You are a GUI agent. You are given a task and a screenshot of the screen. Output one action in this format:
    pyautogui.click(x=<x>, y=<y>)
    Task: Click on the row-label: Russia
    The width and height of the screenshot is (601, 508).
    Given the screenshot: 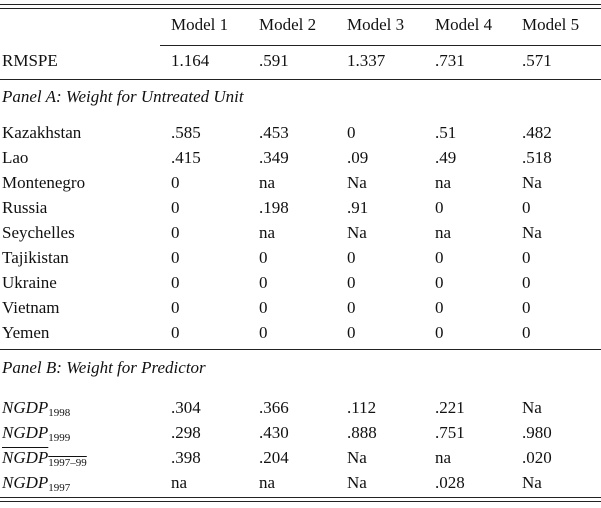 What is the action you would take?
    pyautogui.click(x=25, y=207)
    